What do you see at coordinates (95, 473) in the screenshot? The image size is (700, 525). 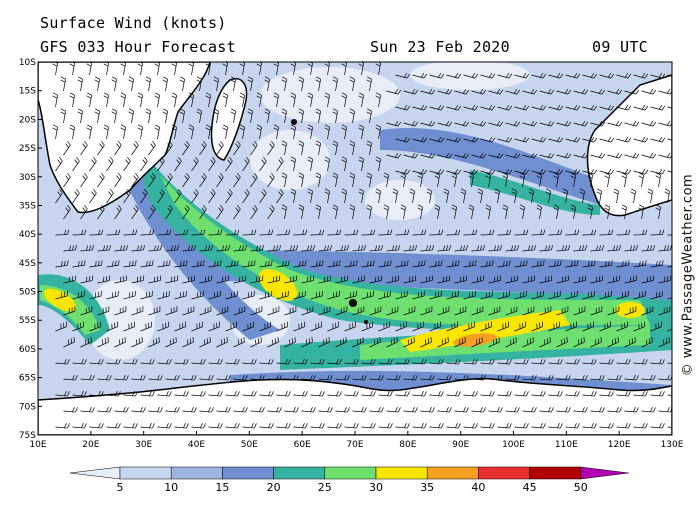 I see `colorbar-arrow-left` at bounding box center [95, 473].